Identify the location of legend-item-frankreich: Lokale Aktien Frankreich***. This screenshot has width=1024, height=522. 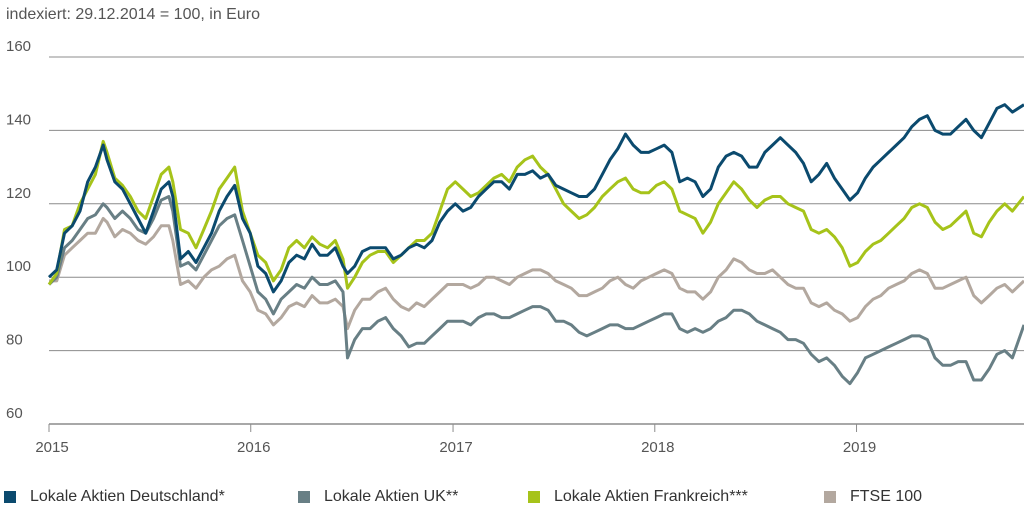
(638, 497).